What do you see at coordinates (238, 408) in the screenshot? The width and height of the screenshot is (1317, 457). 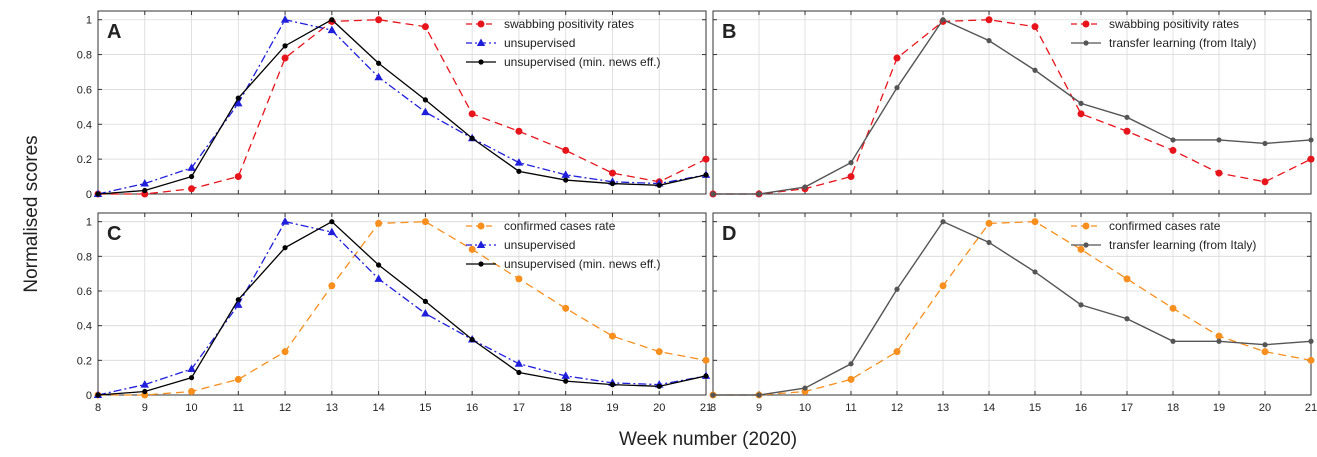 I see `x-tick-label: 11` at bounding box center [238, 408].